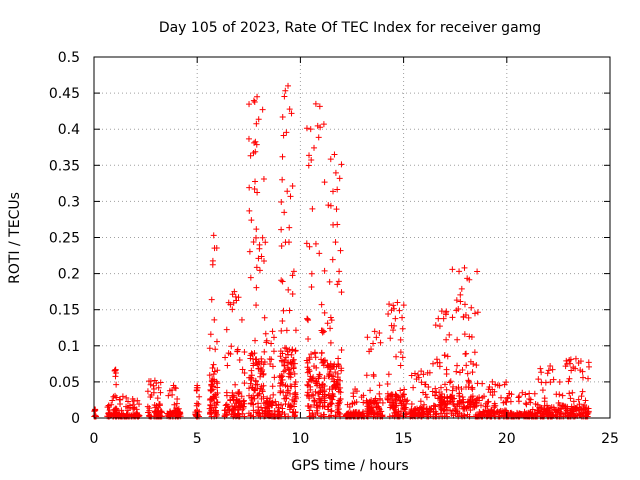  What do you see at coordinates (404, 439) in the screenshot?
I see `x-tick-label: 15` at bounding box center [404, 439].